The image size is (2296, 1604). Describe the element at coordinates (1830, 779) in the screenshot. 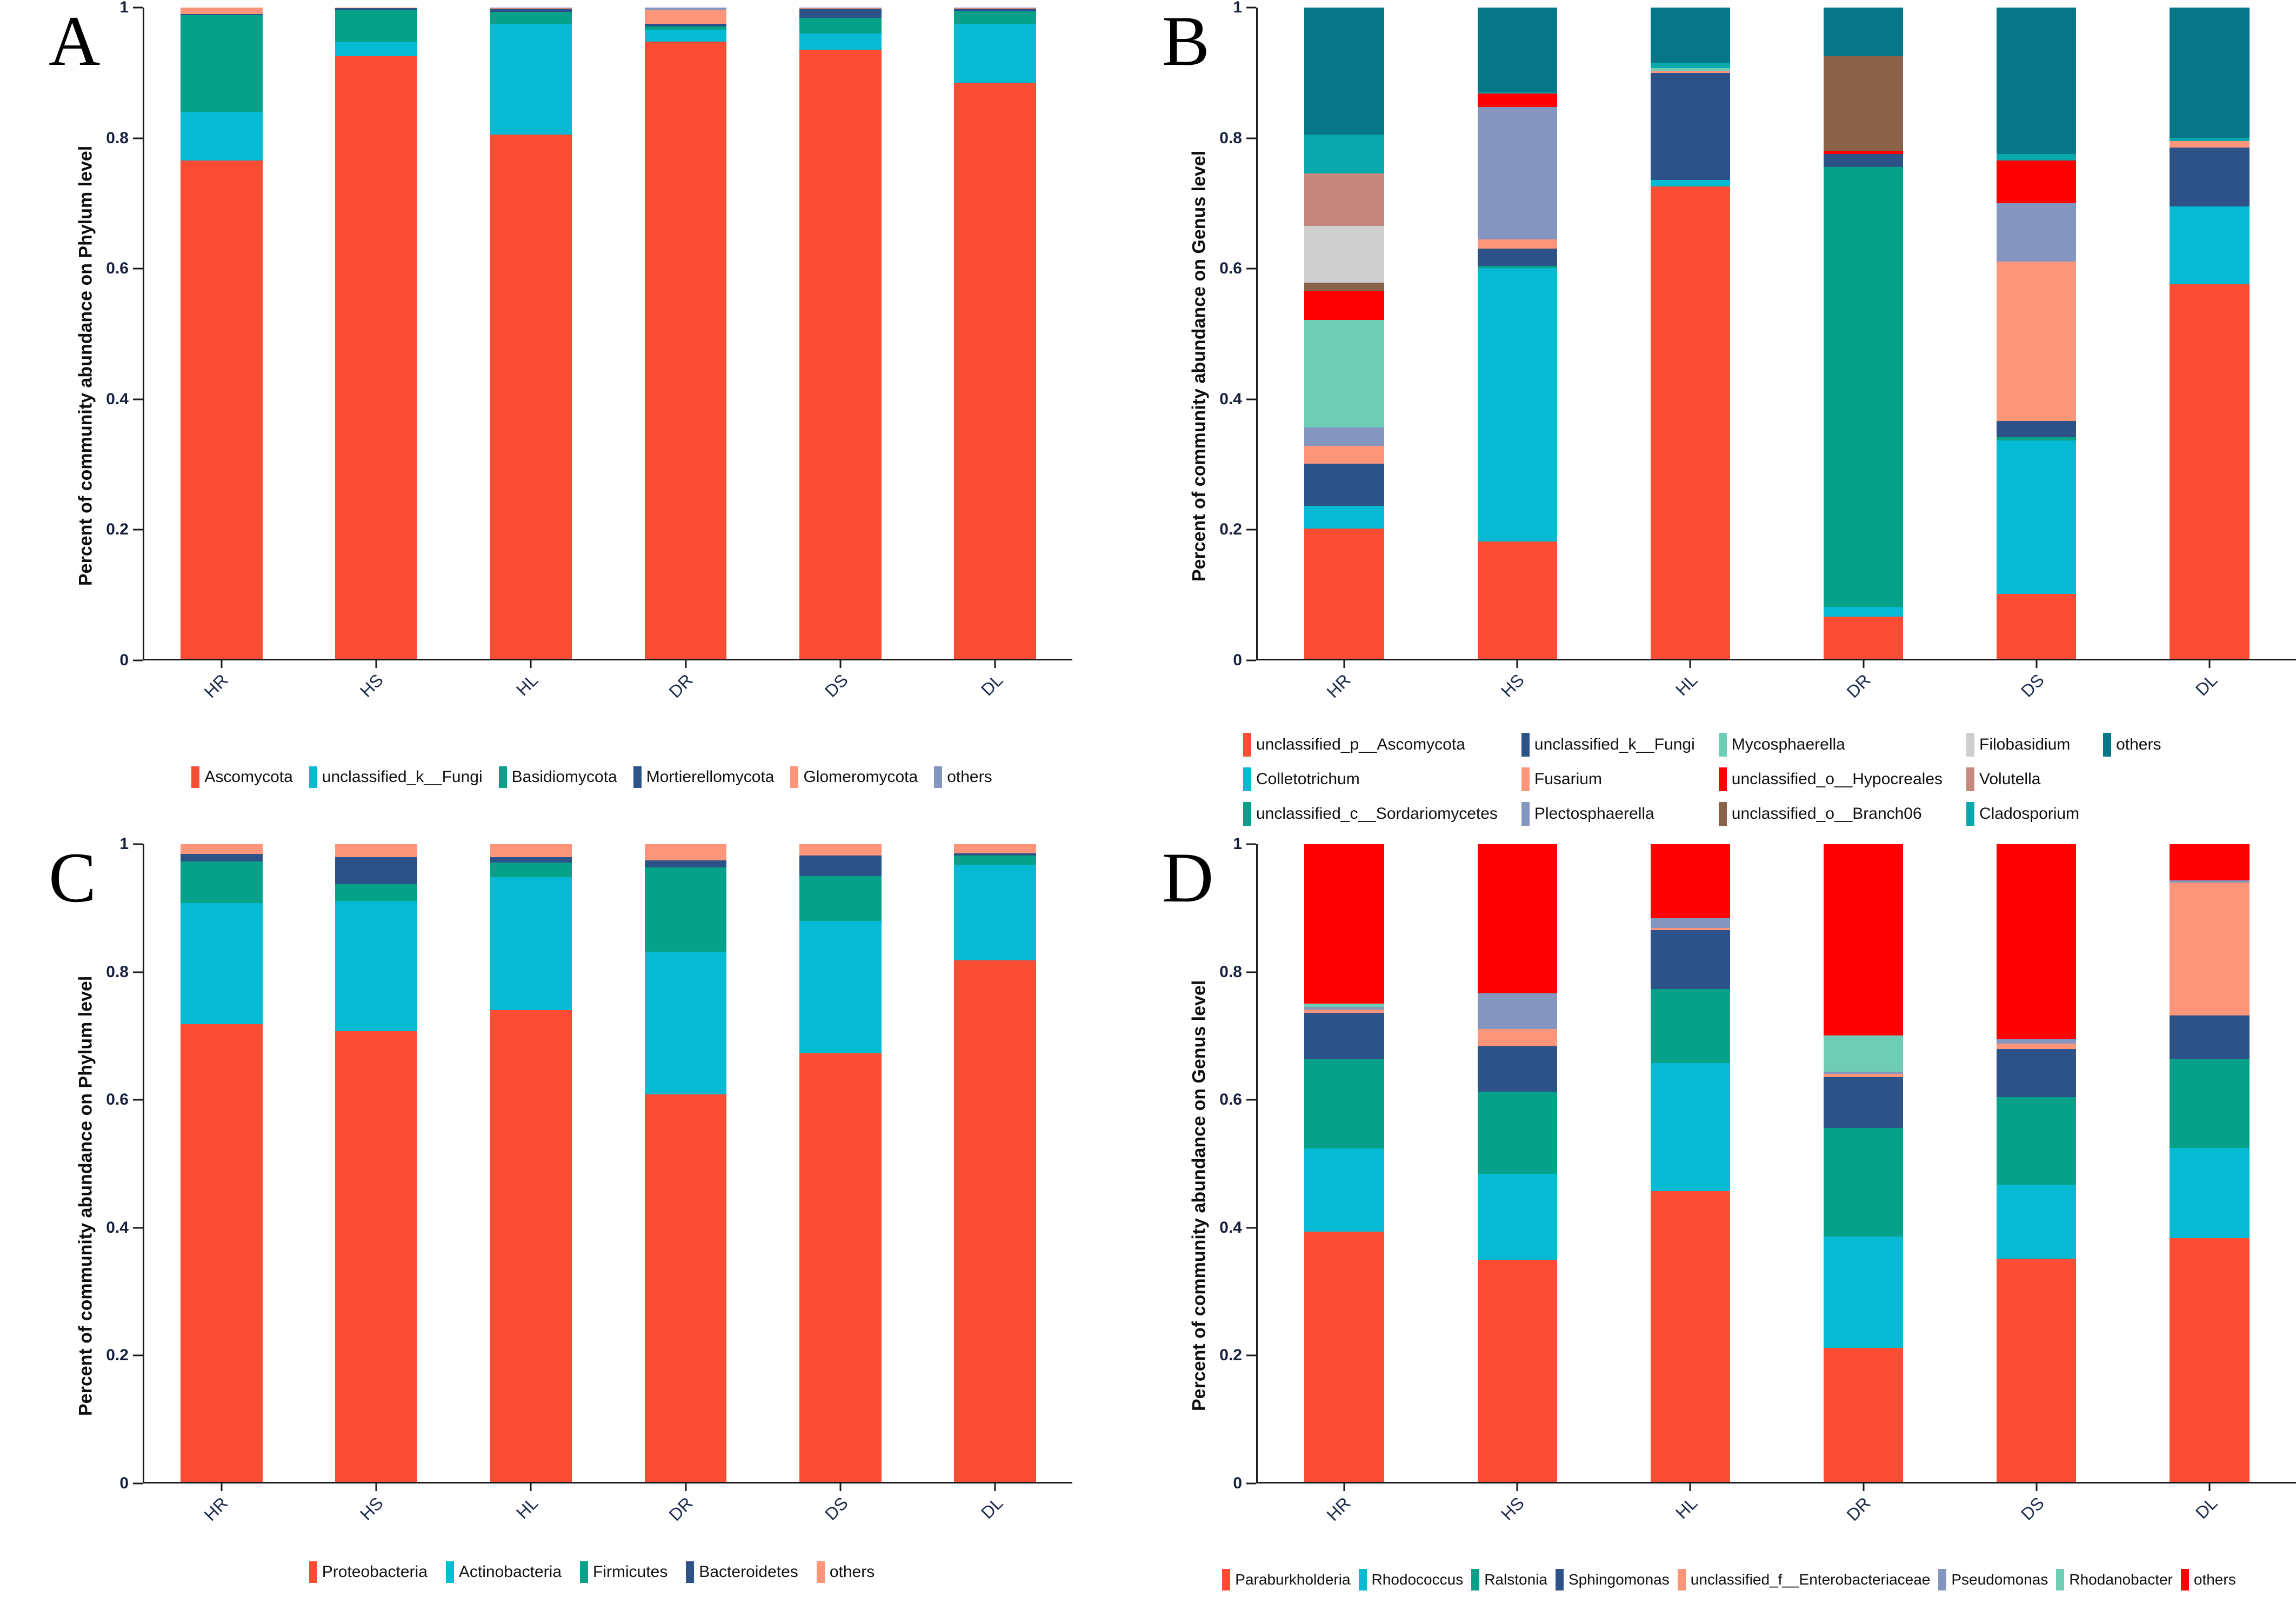

I see `legend-item: unclassified_o__Hypocreales` at that location.